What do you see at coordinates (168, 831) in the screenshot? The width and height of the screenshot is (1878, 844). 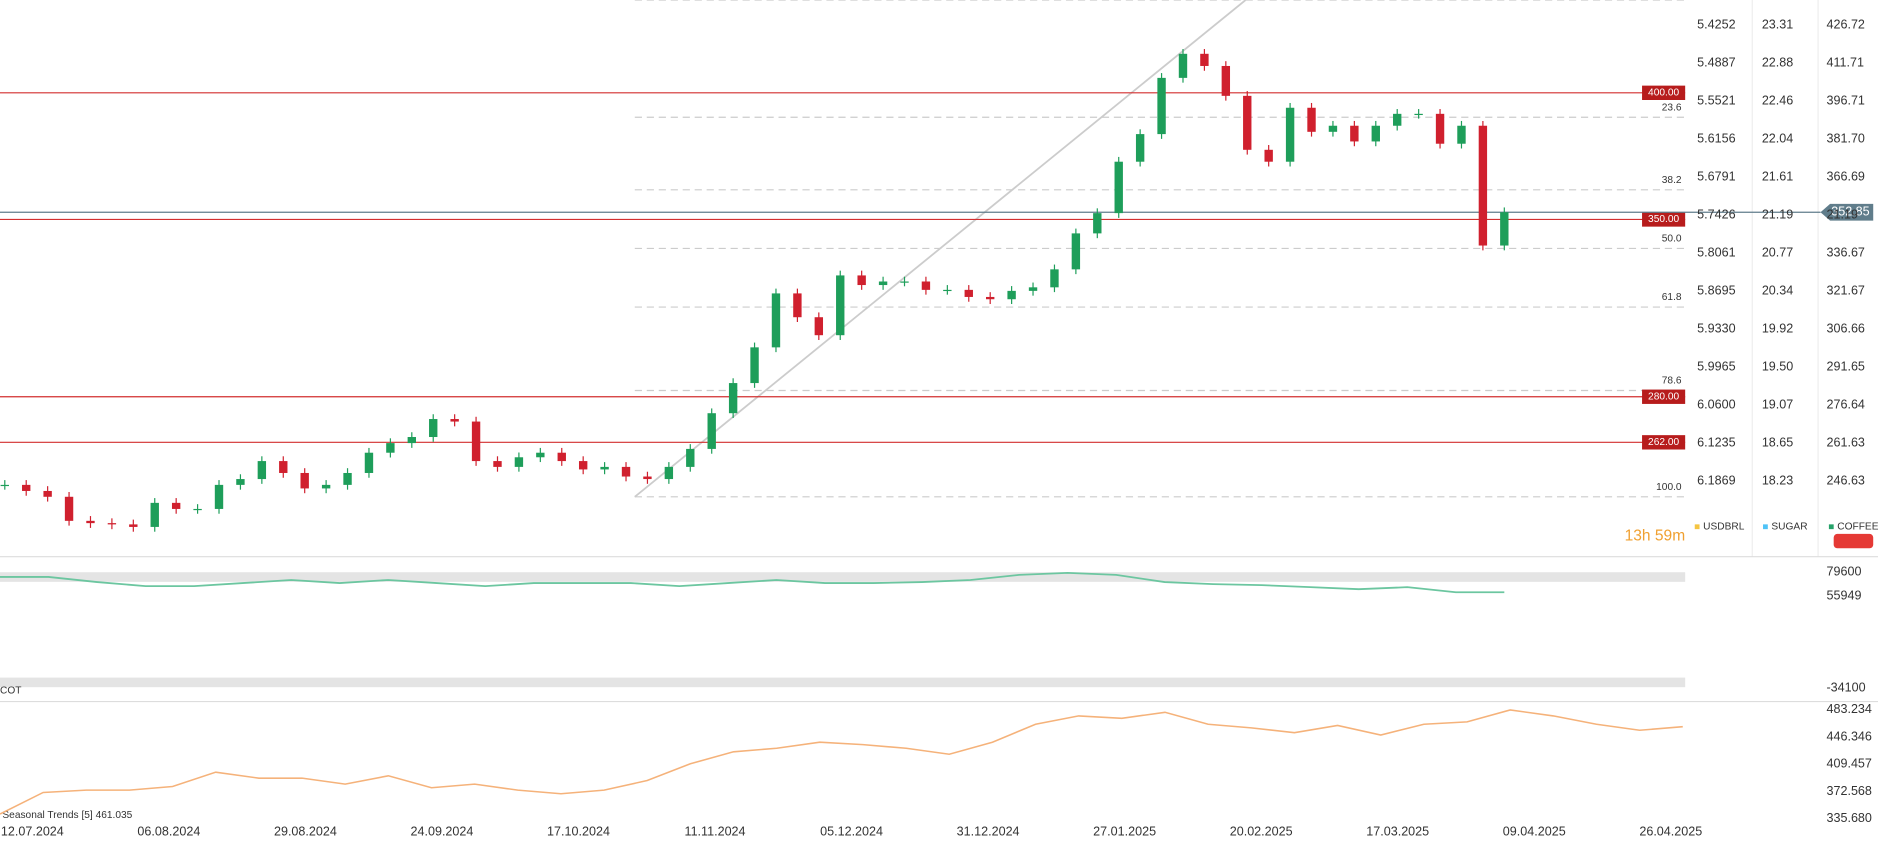 I see `date-label: 06.08.2024` at bounding box center [168, 831].